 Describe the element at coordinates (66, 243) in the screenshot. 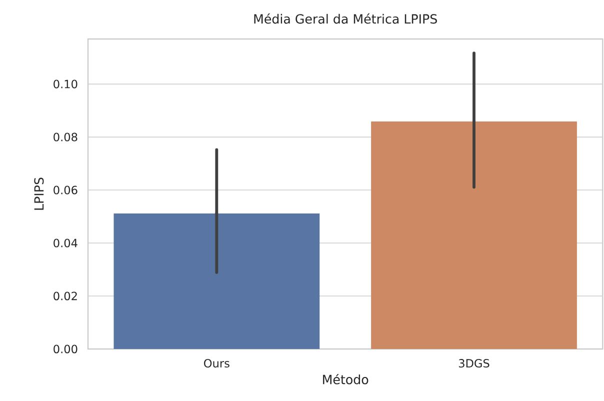

I see `y-tick-label: 0.04` at that location.